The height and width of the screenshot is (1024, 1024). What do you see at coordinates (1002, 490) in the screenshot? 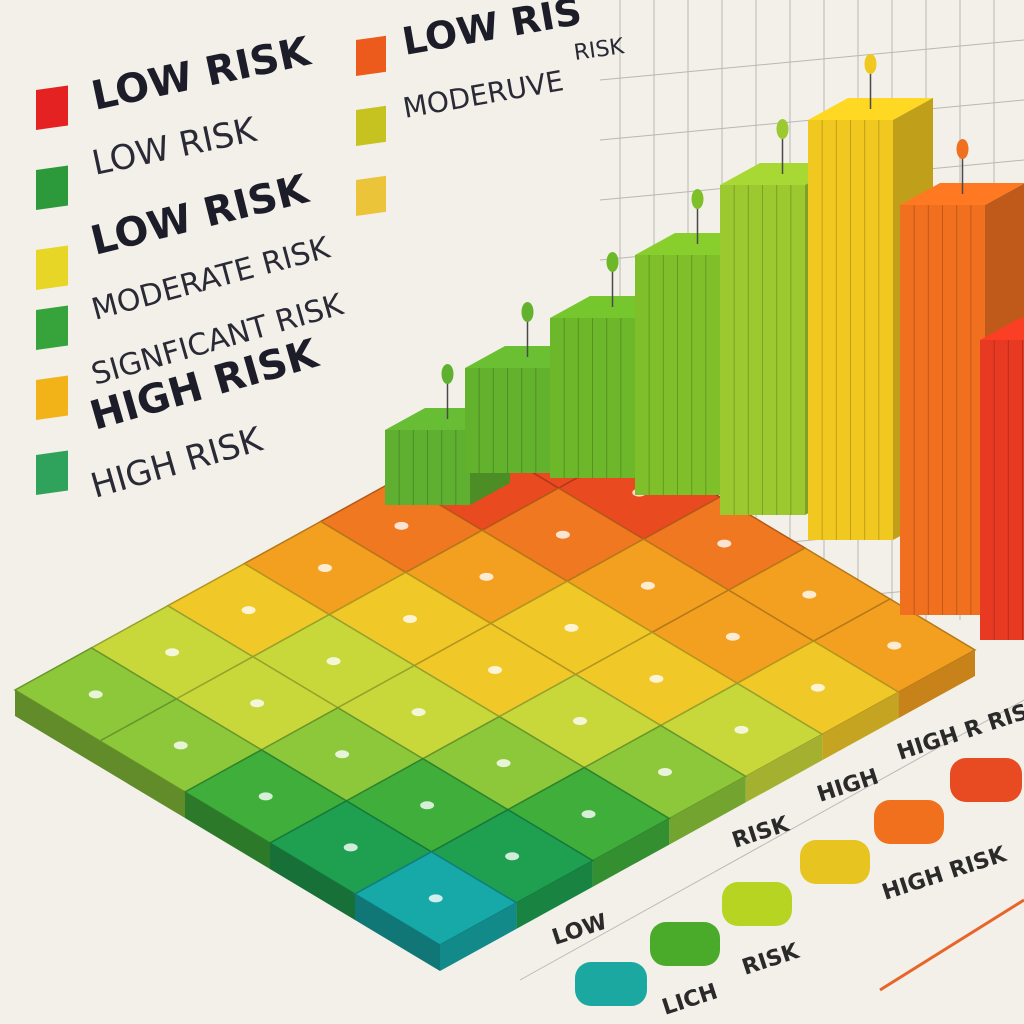
I see `bar-front` at bounding box center [1002, 490].